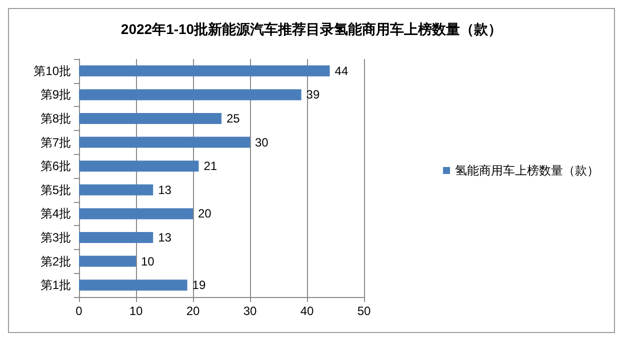 Image resolution: width=623 pixels, height=341 pixels. What do you see at coordinates (364, 311) in the screenshot?
I see `x-tick-label: 50` at bounding box center [364, 311].